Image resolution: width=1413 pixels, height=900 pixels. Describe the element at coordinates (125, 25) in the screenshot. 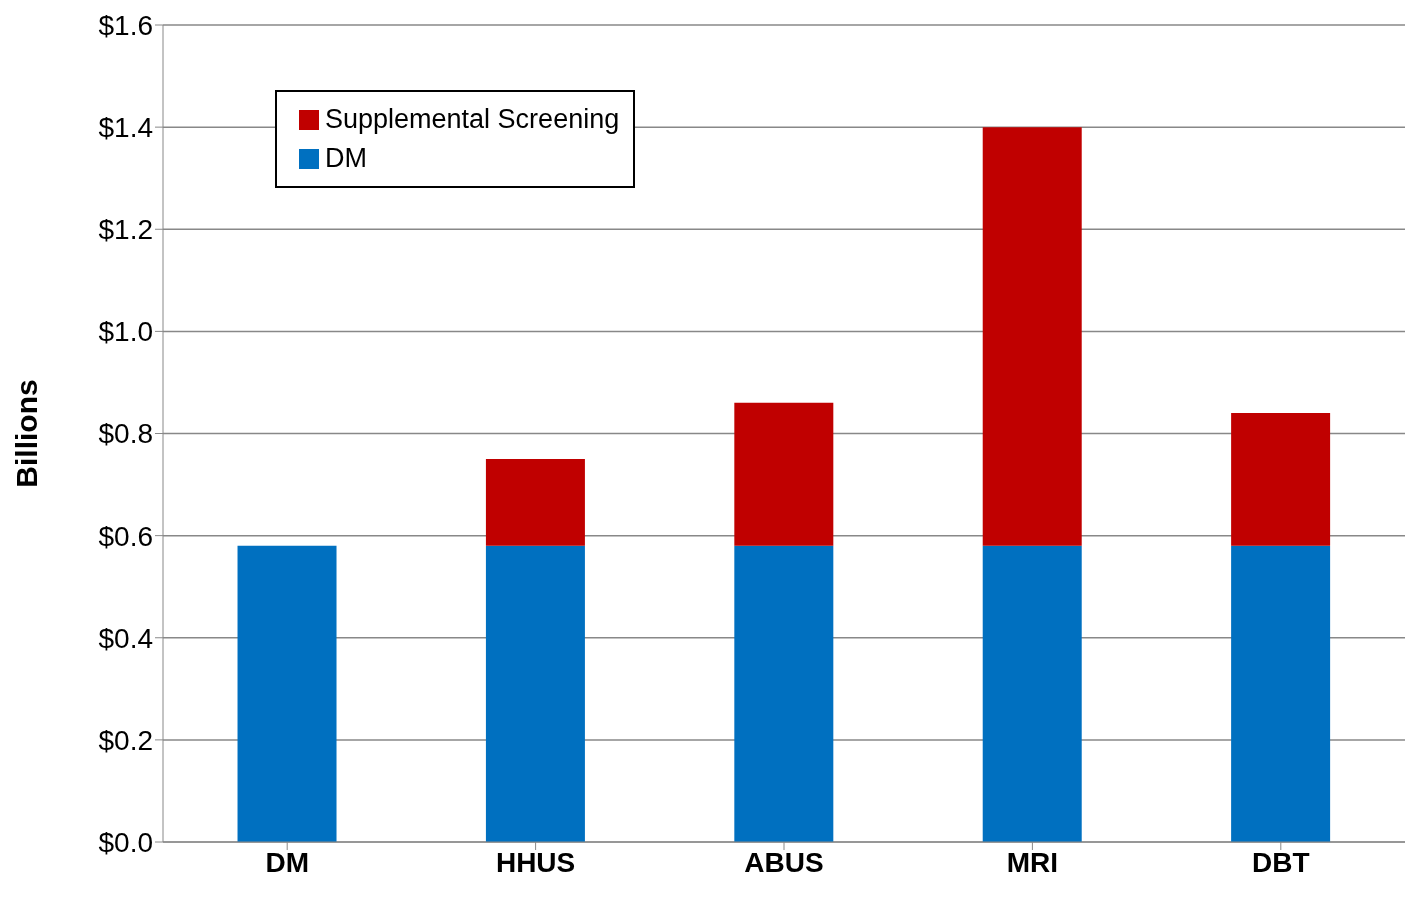

I see `y-tick-label: $1.6` at that location.